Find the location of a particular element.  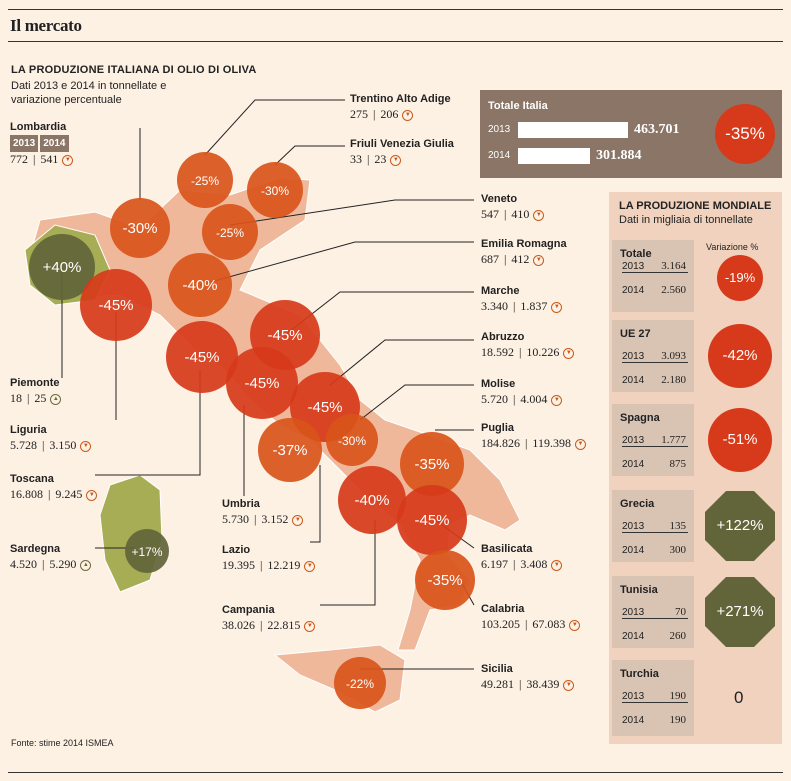

world-country-panel: Tunisia 2013 70 2014 260 is located at coordinates (653, 612).